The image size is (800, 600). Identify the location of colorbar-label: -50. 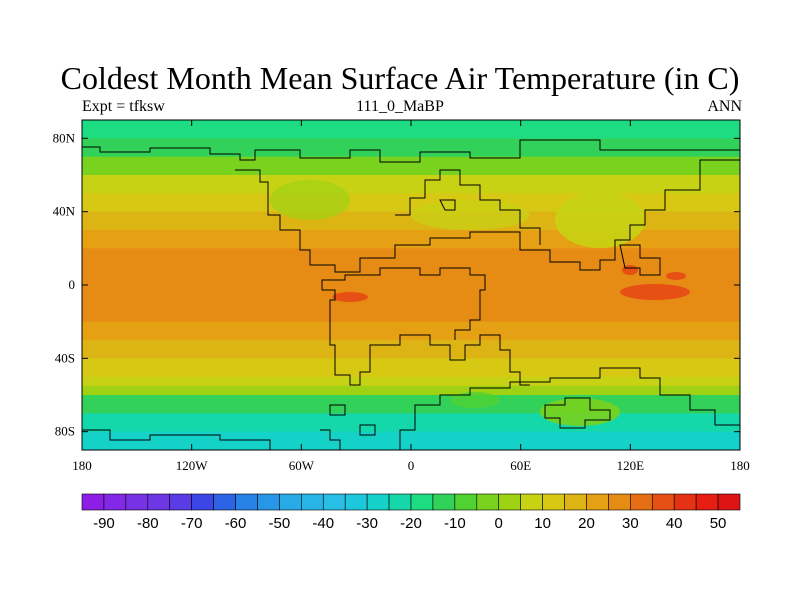
(280, 523).